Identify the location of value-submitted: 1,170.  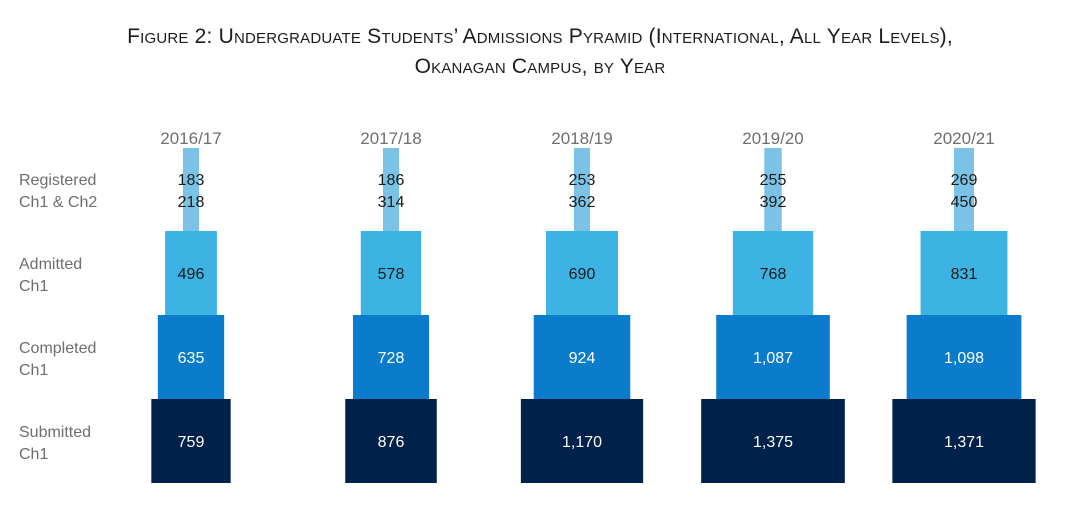
(582, 442).